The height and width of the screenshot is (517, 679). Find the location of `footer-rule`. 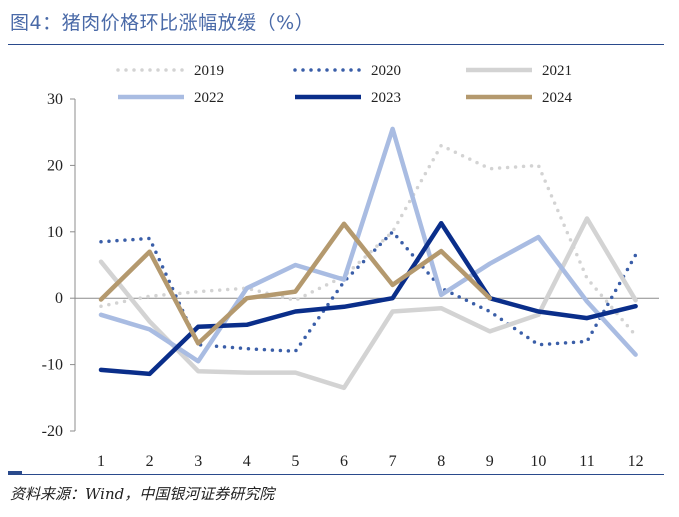

footer-rule is located at coordinates (336, 474).